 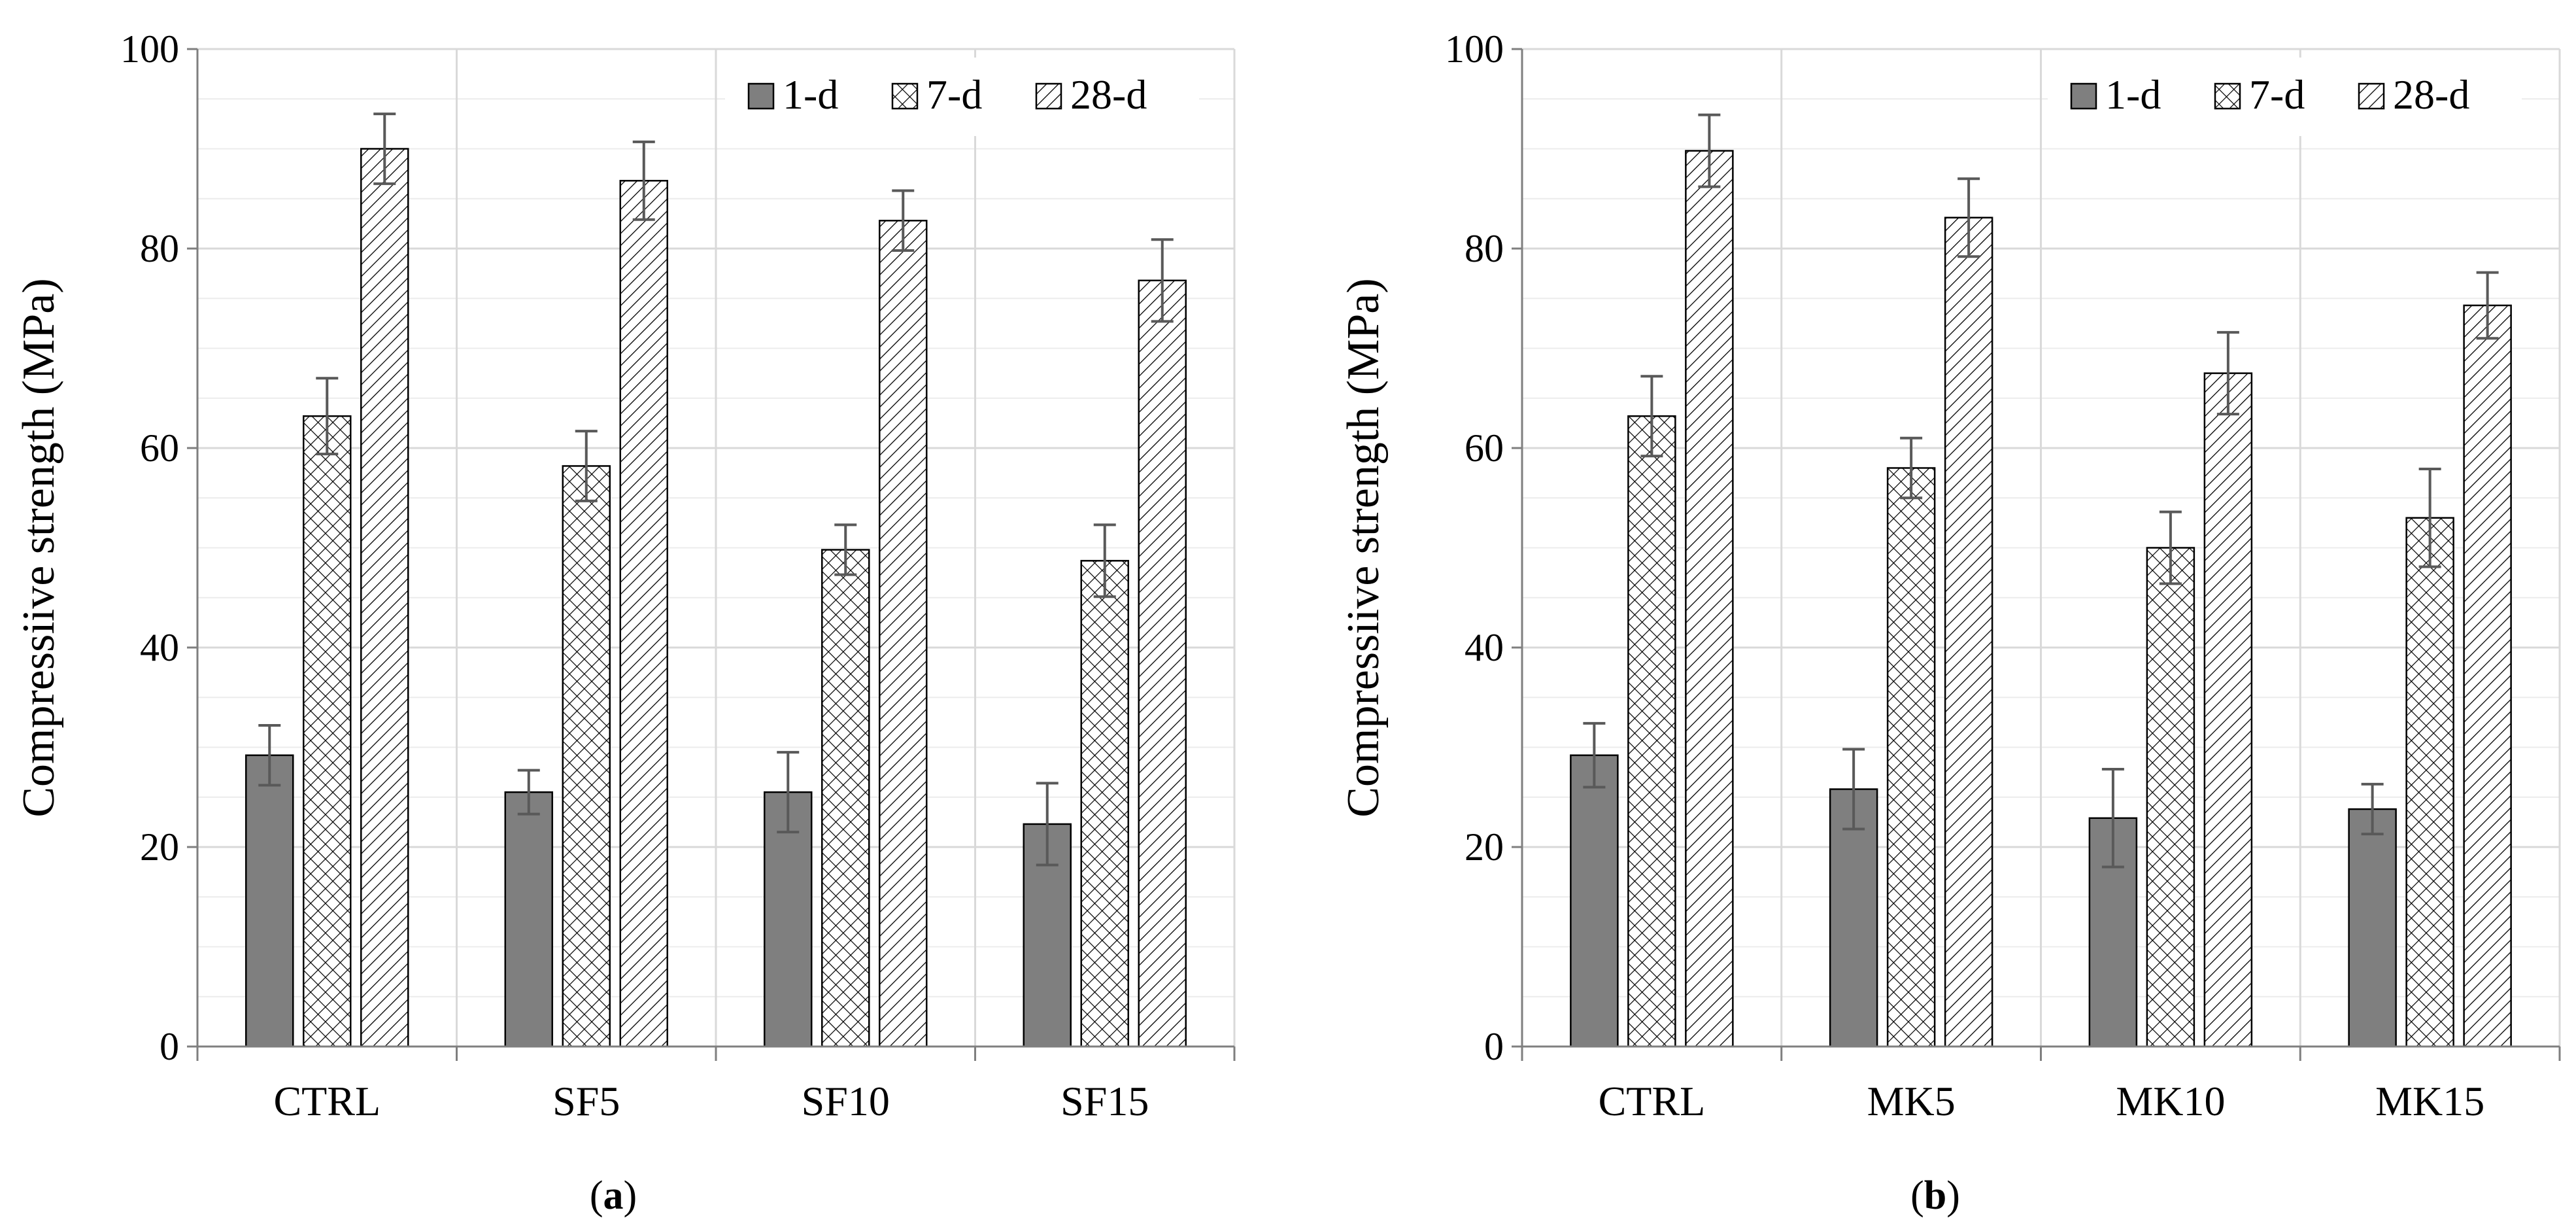 I want to click on panel-label-b: (b), so click(x=1935, y=1195).